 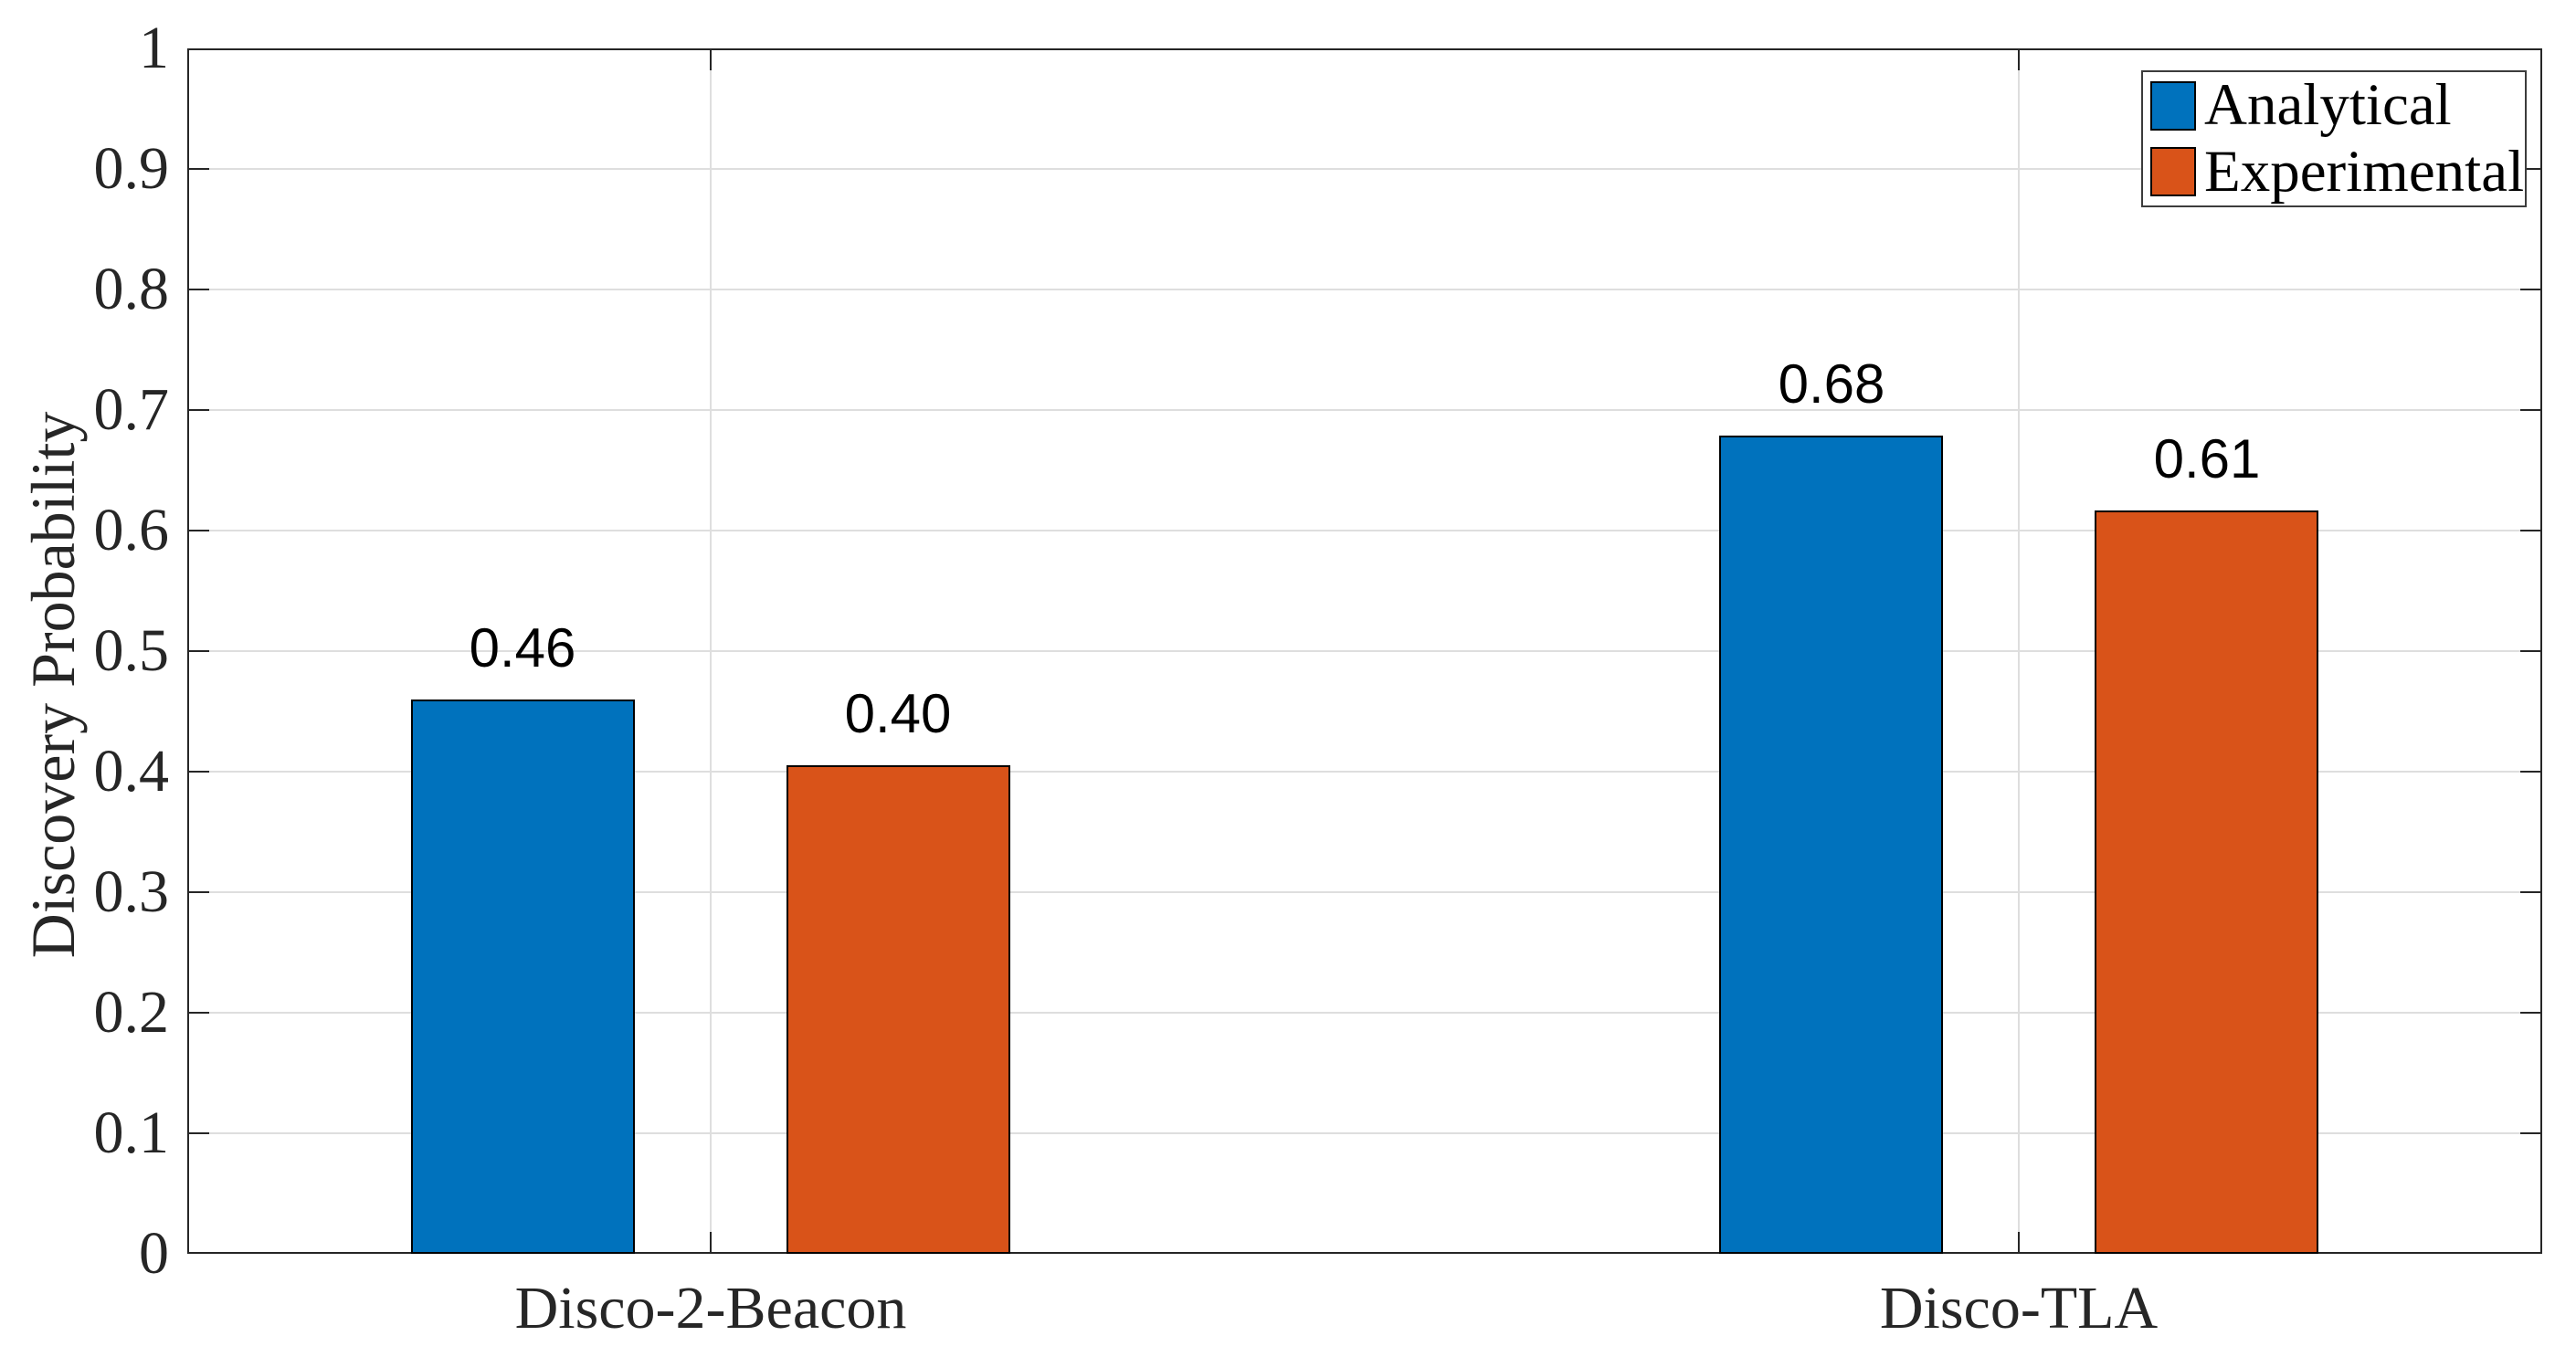 What do you see at coordinates (2206, 882) in the screenshot?
I see `bar-experimental-disco-tla` at bounding box center [2206, 882].